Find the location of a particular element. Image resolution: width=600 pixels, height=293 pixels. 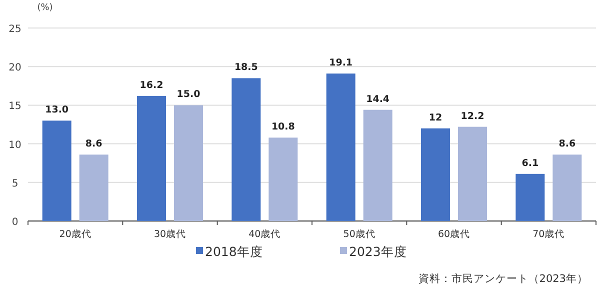

data-label: 13.0 is located at coordinates (57, 110).